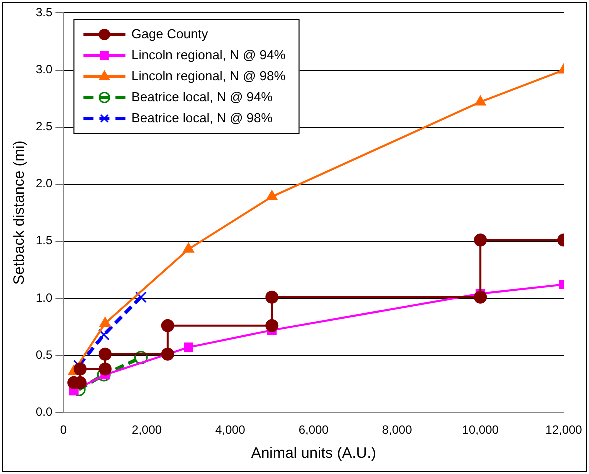  I want to click on x-tick-label: 8,000, so click(397, 430).